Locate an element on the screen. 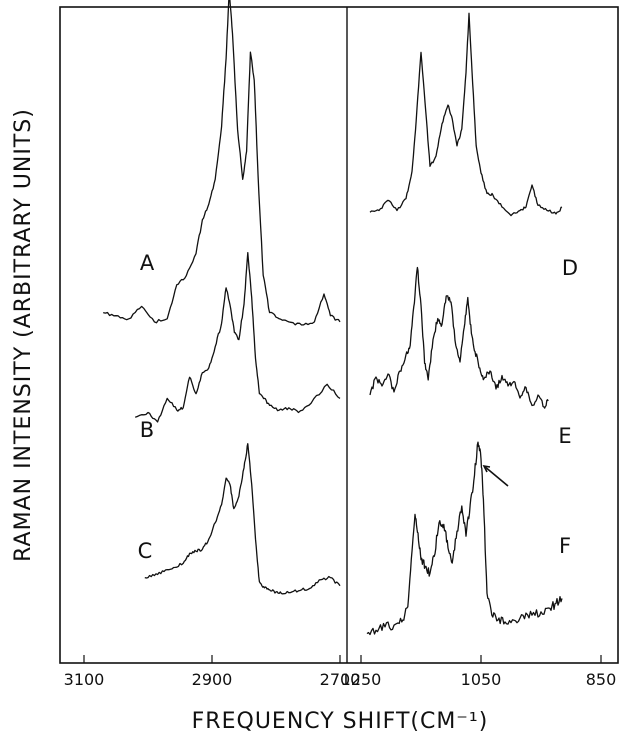 This screenshot has height=739, width=621. spectrum-C is located at coordinates (242, 519).